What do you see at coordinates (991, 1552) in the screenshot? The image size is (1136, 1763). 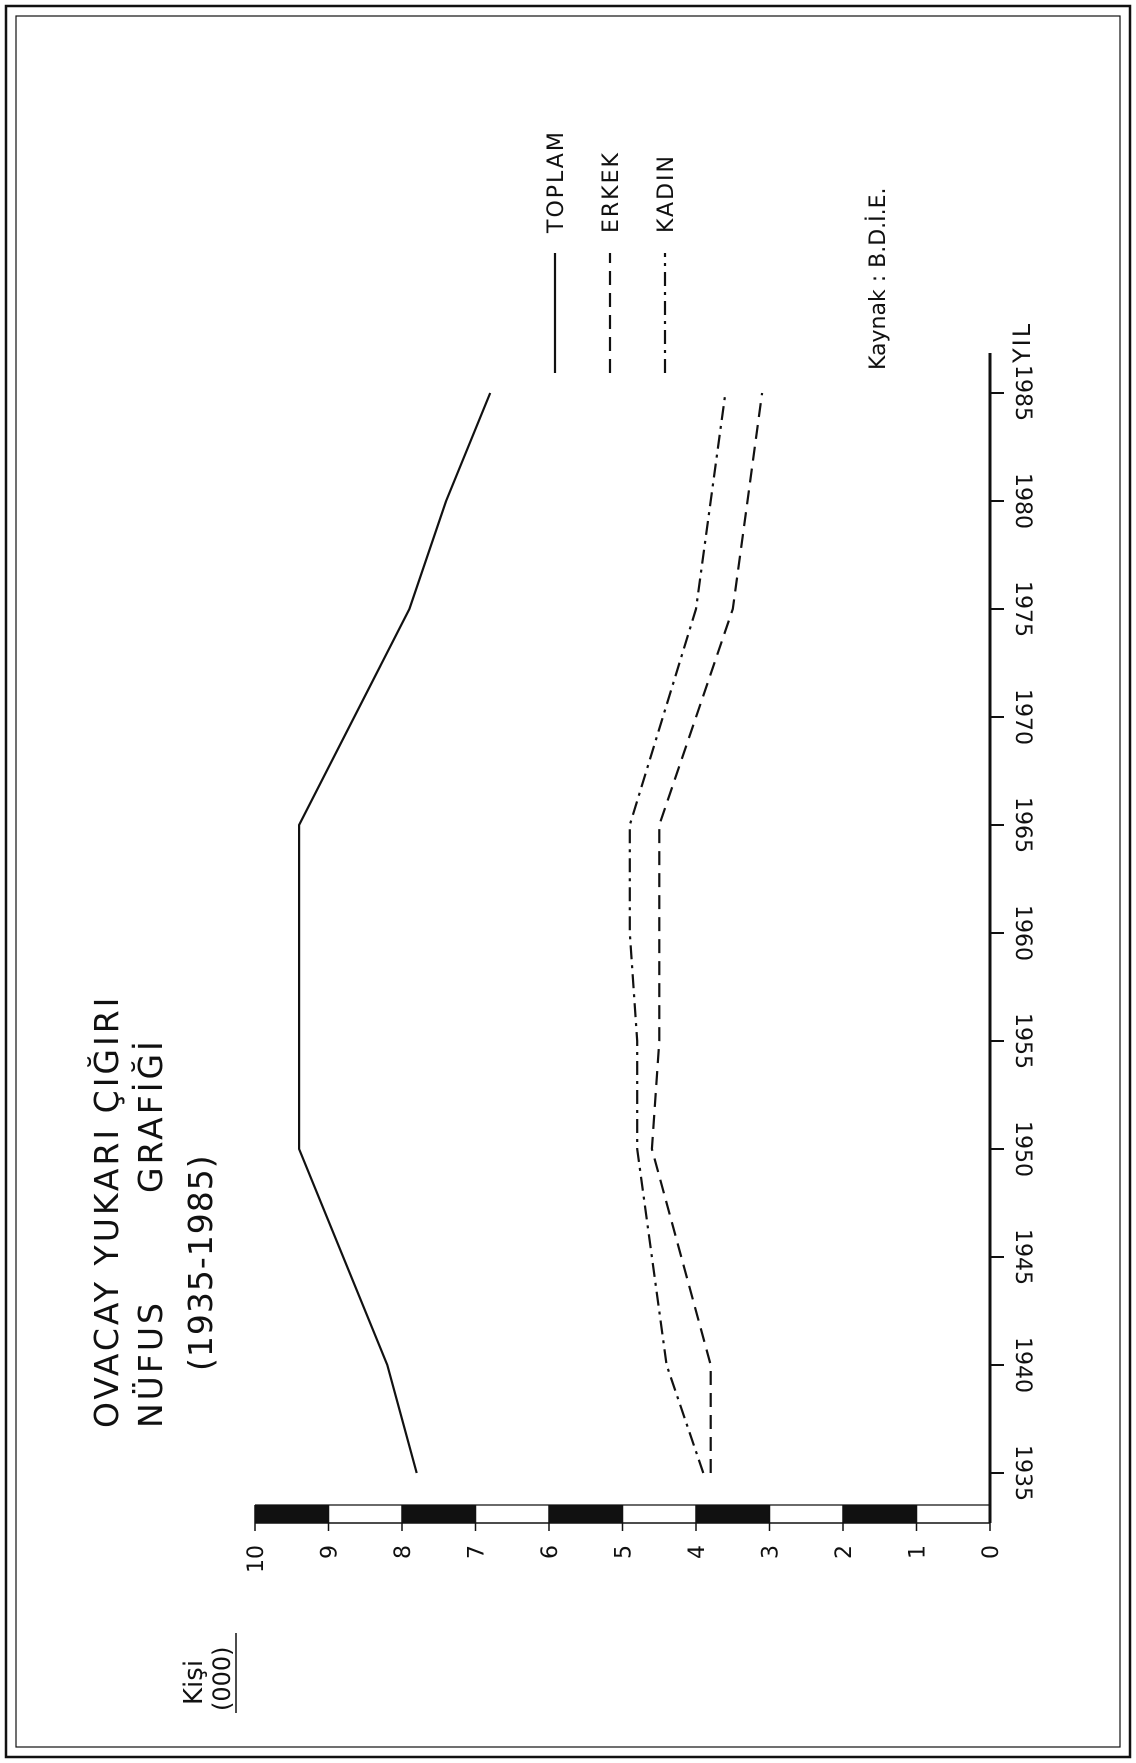 I see `y-tick-label: 0` at bounding box center [991, 1552].